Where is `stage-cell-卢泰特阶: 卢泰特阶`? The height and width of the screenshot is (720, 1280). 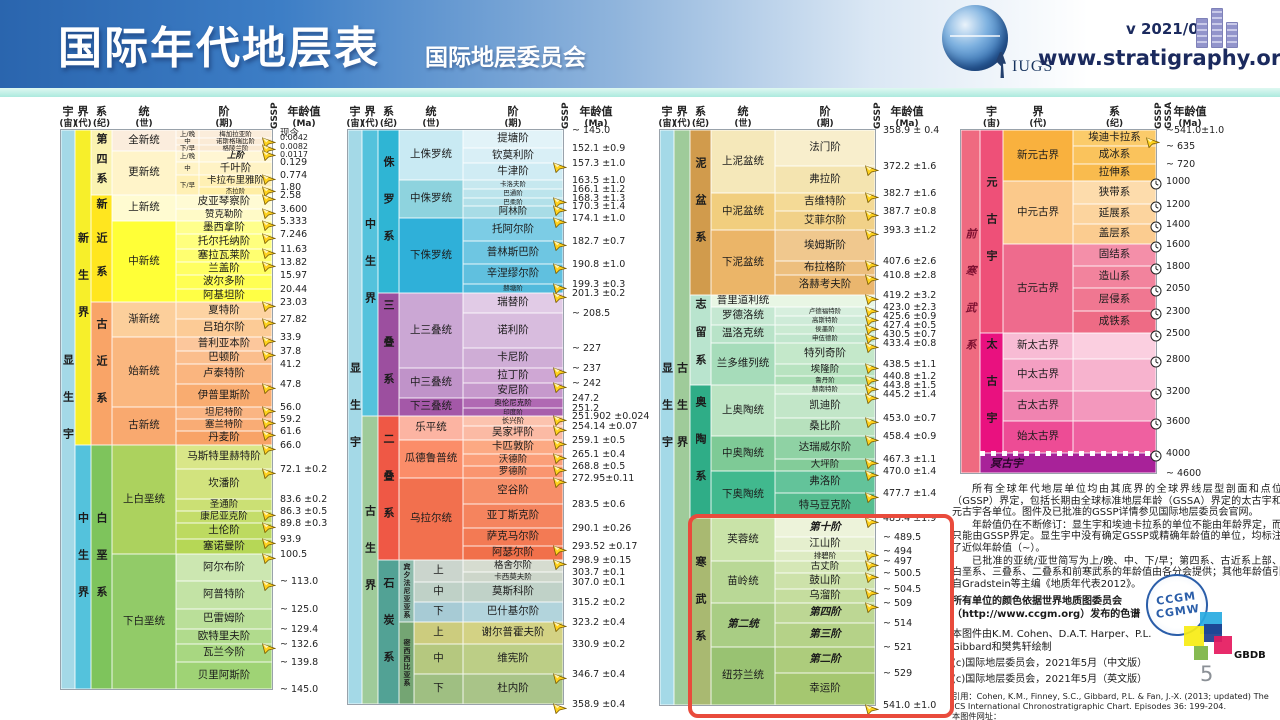
stage-cell-卢泰特阶: 卢泰特阶 is located at coordinates (224, 374).